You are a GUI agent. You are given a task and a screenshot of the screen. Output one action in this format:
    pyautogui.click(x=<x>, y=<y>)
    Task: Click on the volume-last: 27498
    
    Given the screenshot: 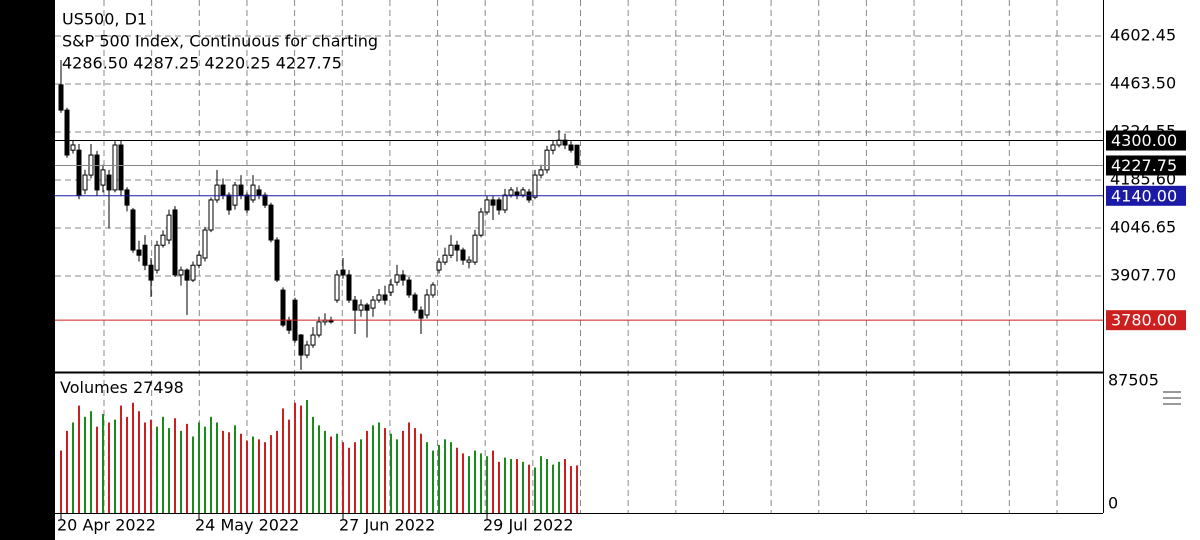 What is the action you would take?
    pyautogui.click(x=158, y=387)
    